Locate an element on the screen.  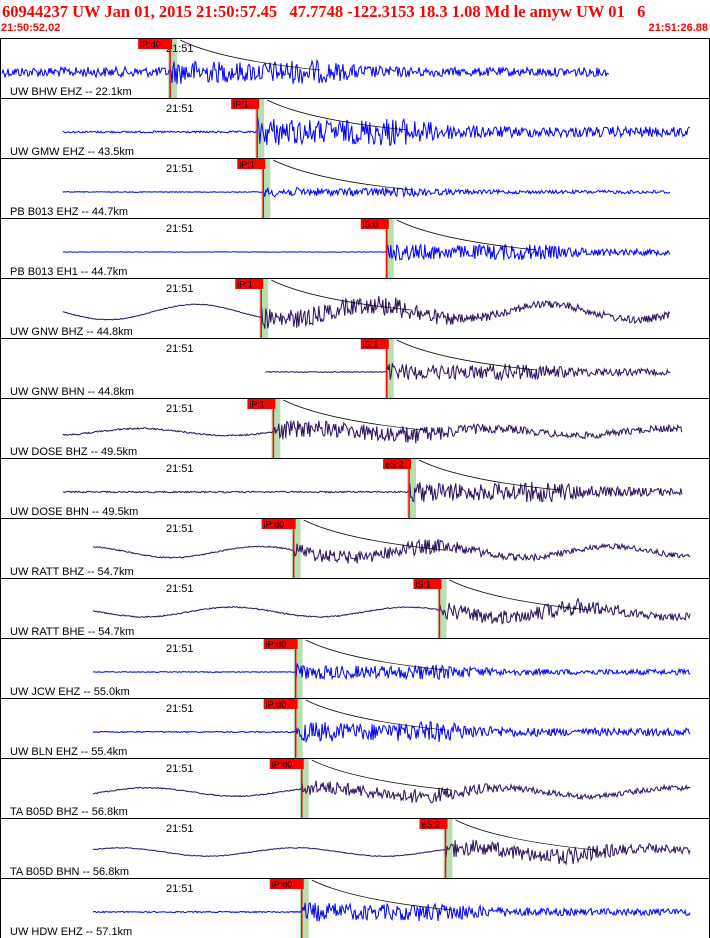
station-label: UW JCW EHZ -- 55.0km is located at coordinates (70, 692).